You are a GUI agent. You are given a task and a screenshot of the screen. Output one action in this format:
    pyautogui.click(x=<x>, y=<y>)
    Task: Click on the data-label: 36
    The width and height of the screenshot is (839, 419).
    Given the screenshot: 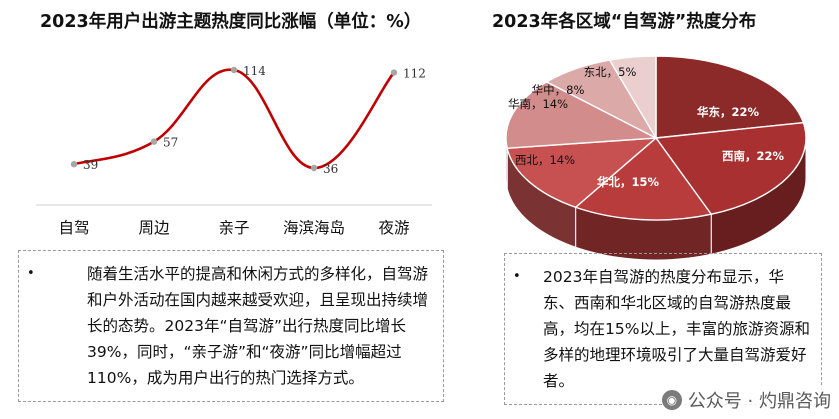 What is the action you would take?
    pyautogui.click(x=330, y=169)
    